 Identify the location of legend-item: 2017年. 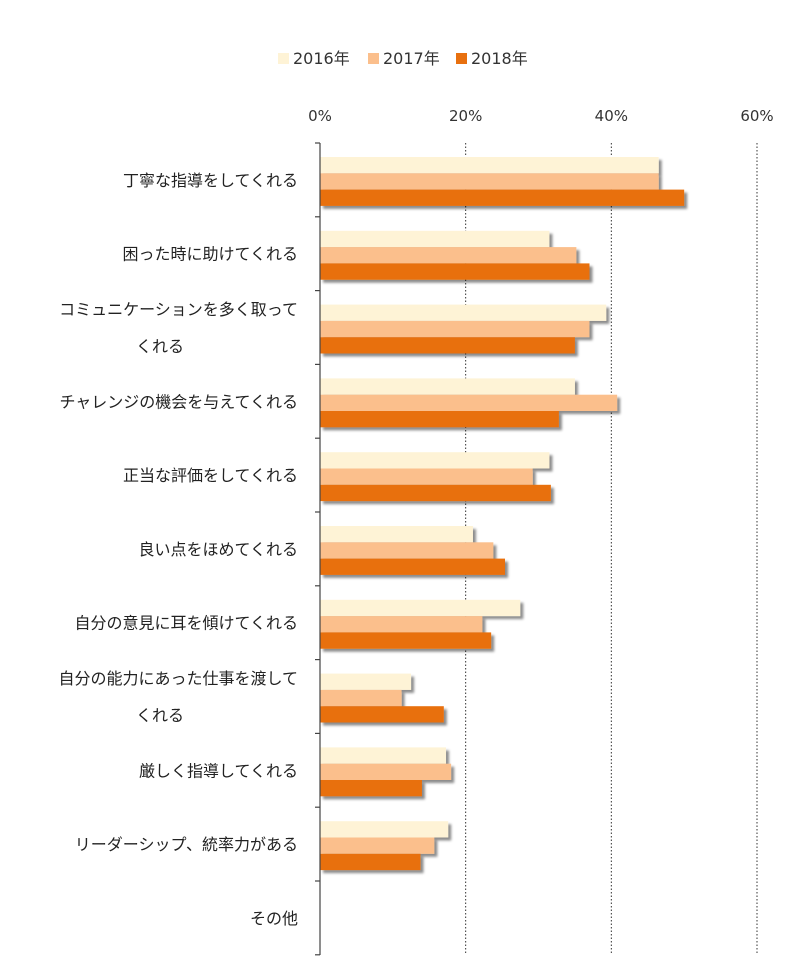
(404, 58).